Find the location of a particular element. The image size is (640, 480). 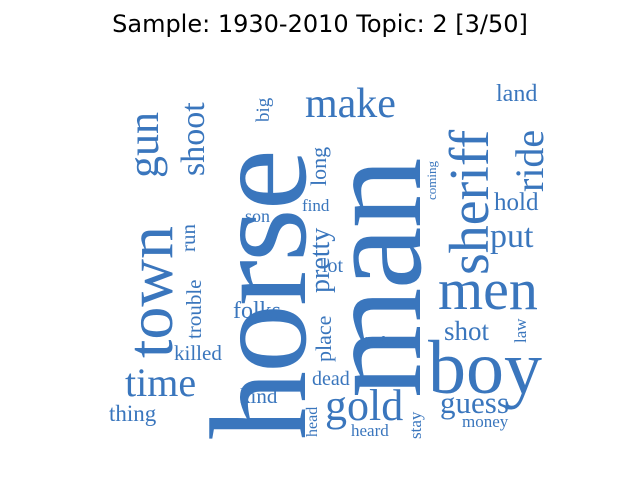

word-time: time is located at coordinates (160, 382).